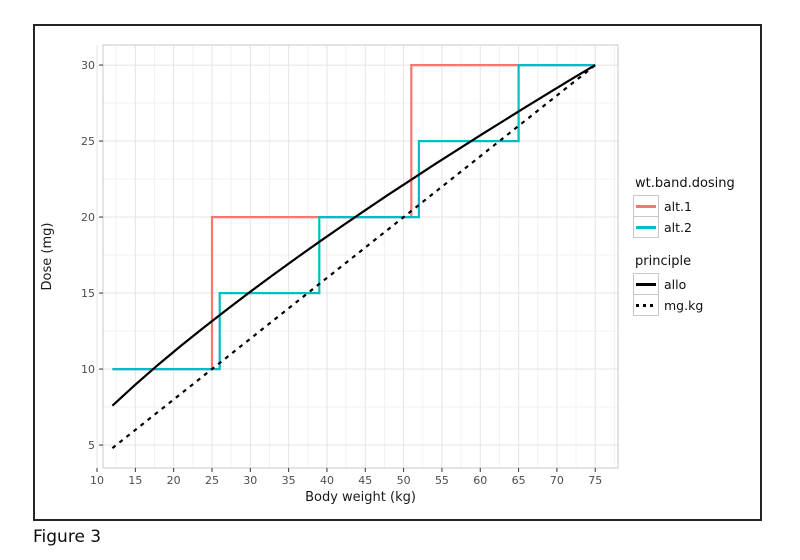 The image size is (800, 560). Describe the element at coordinates (88, 141) in the screenshot. I see `y-tick-label: 25` at that location.